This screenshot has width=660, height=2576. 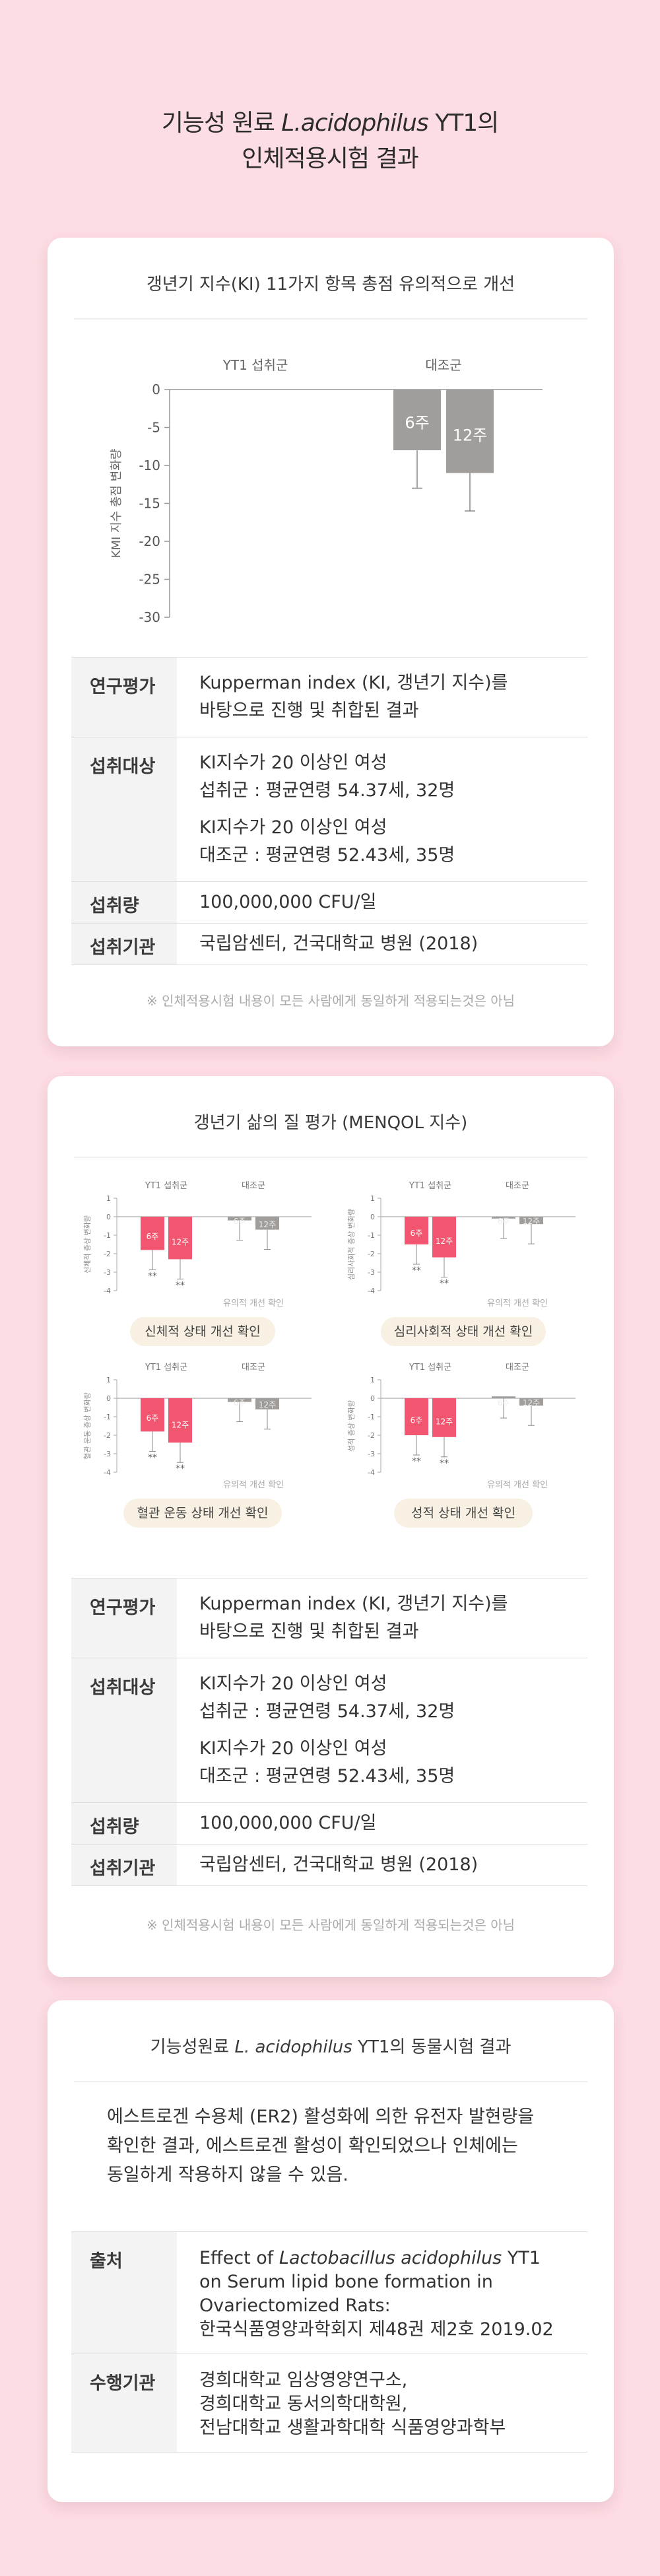 I want to click on info-line: 바탕으로 진행 및 취합된 결과, so click(x=309, y=710).